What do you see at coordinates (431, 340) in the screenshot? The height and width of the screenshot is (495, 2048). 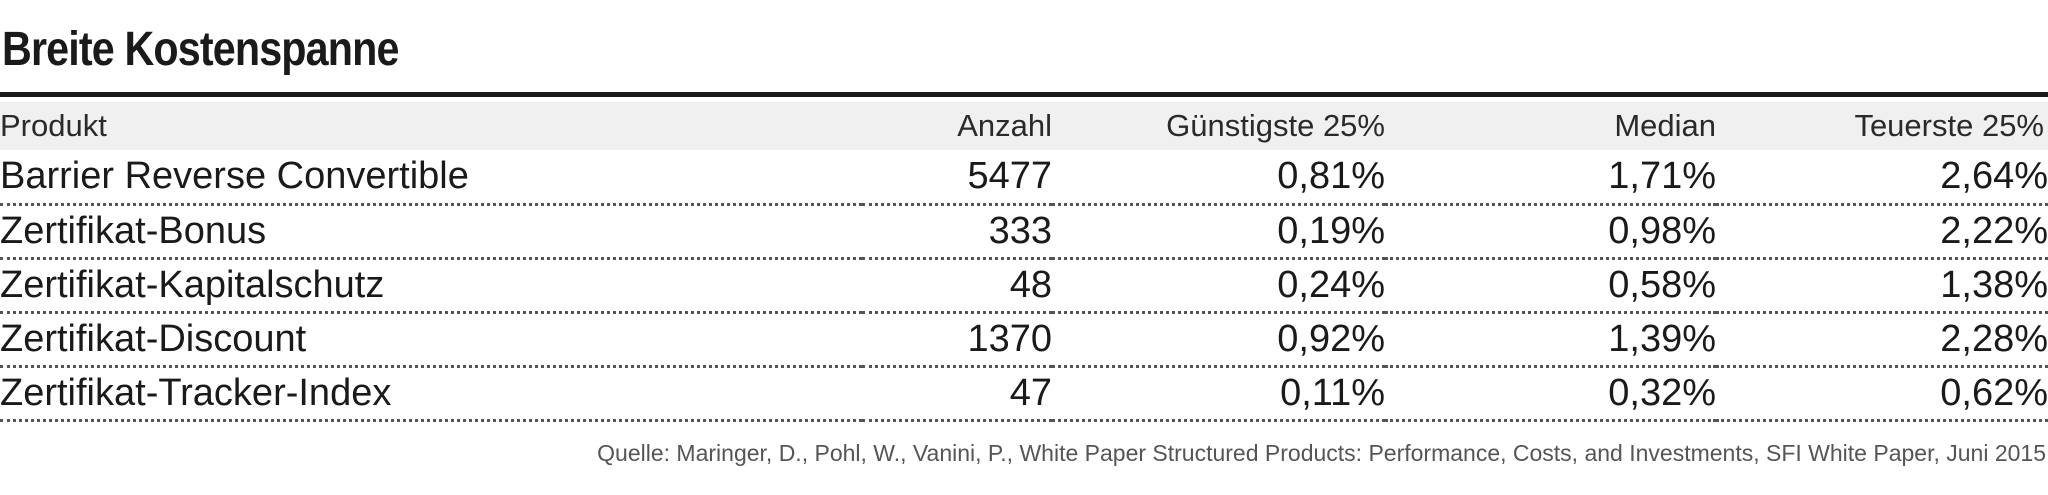 I see `cell-produkt: Zertifikat-Discount` at bounding box center [431, 340].